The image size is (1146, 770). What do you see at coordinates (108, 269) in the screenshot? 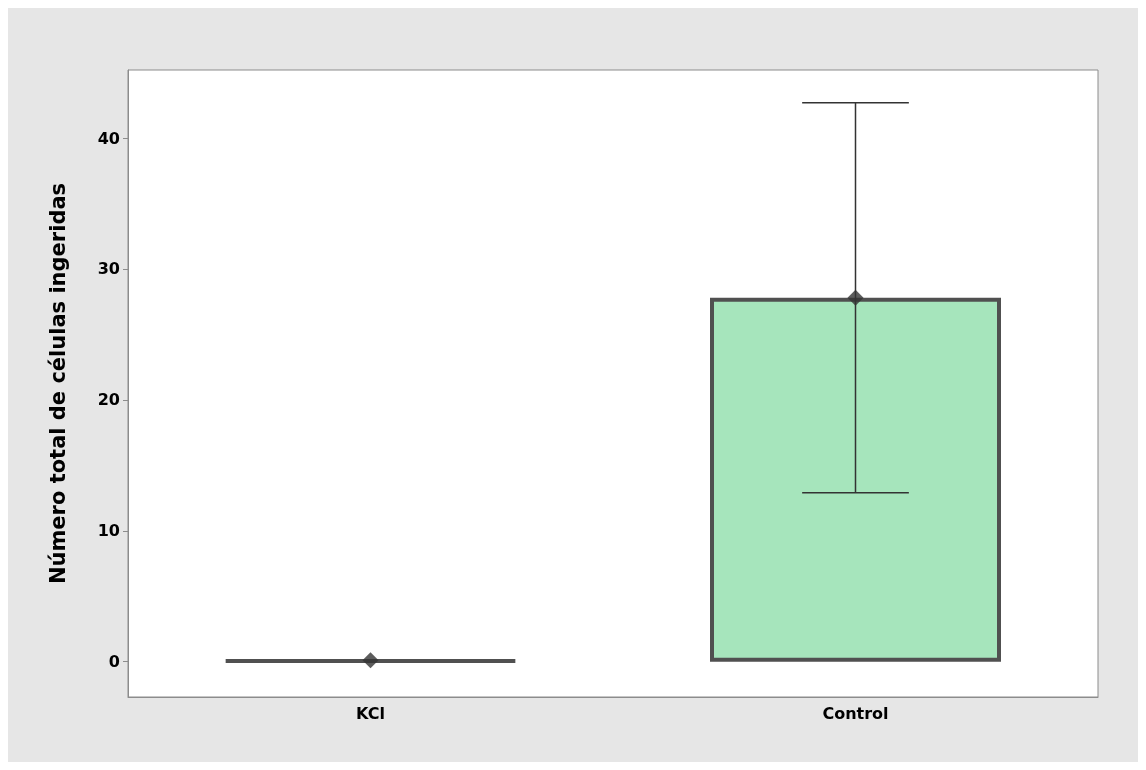
I see `y-tick-label: 30` at bounding box center [108, 269].